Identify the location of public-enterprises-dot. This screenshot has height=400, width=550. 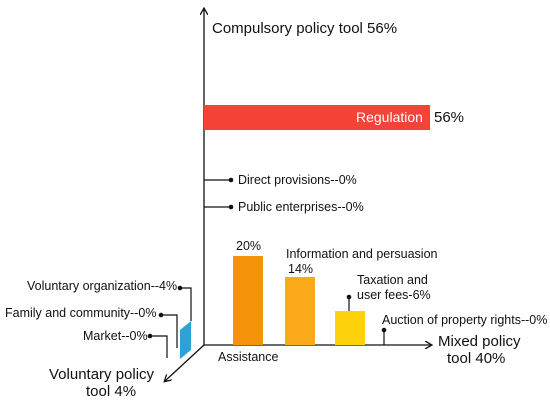
(231, 207).